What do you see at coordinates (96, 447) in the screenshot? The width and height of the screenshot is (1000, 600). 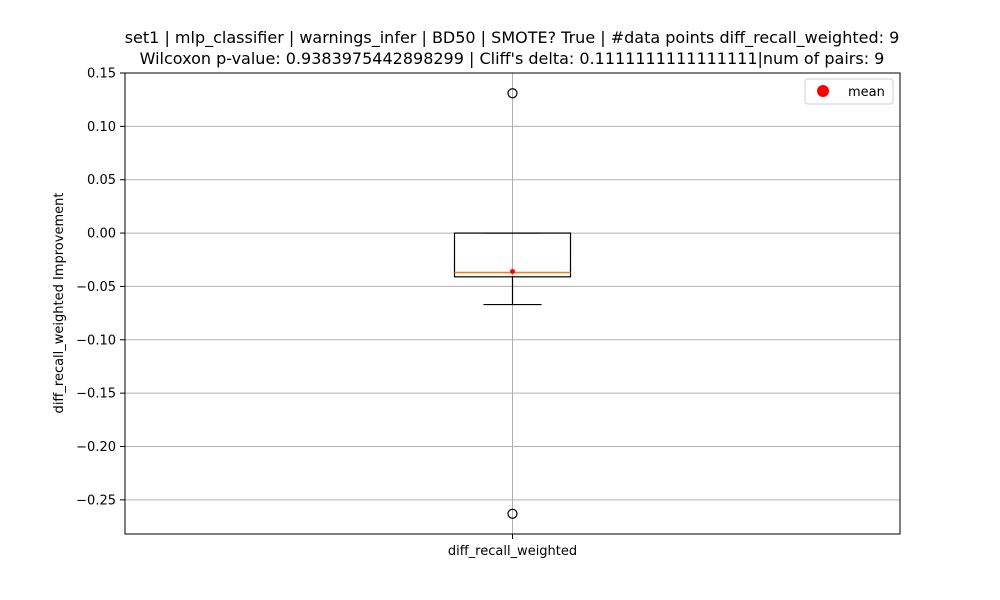 I see `y-tick-label: −0.20` at bounding box center [96, 447].